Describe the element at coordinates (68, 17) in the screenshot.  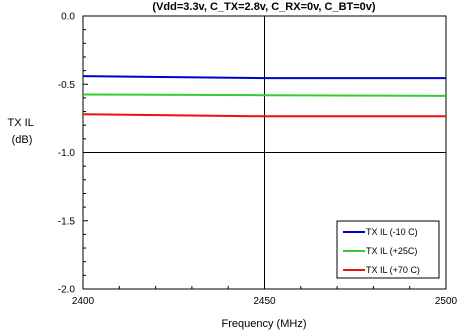
I see `y-tick-label: 0.0` at that location.